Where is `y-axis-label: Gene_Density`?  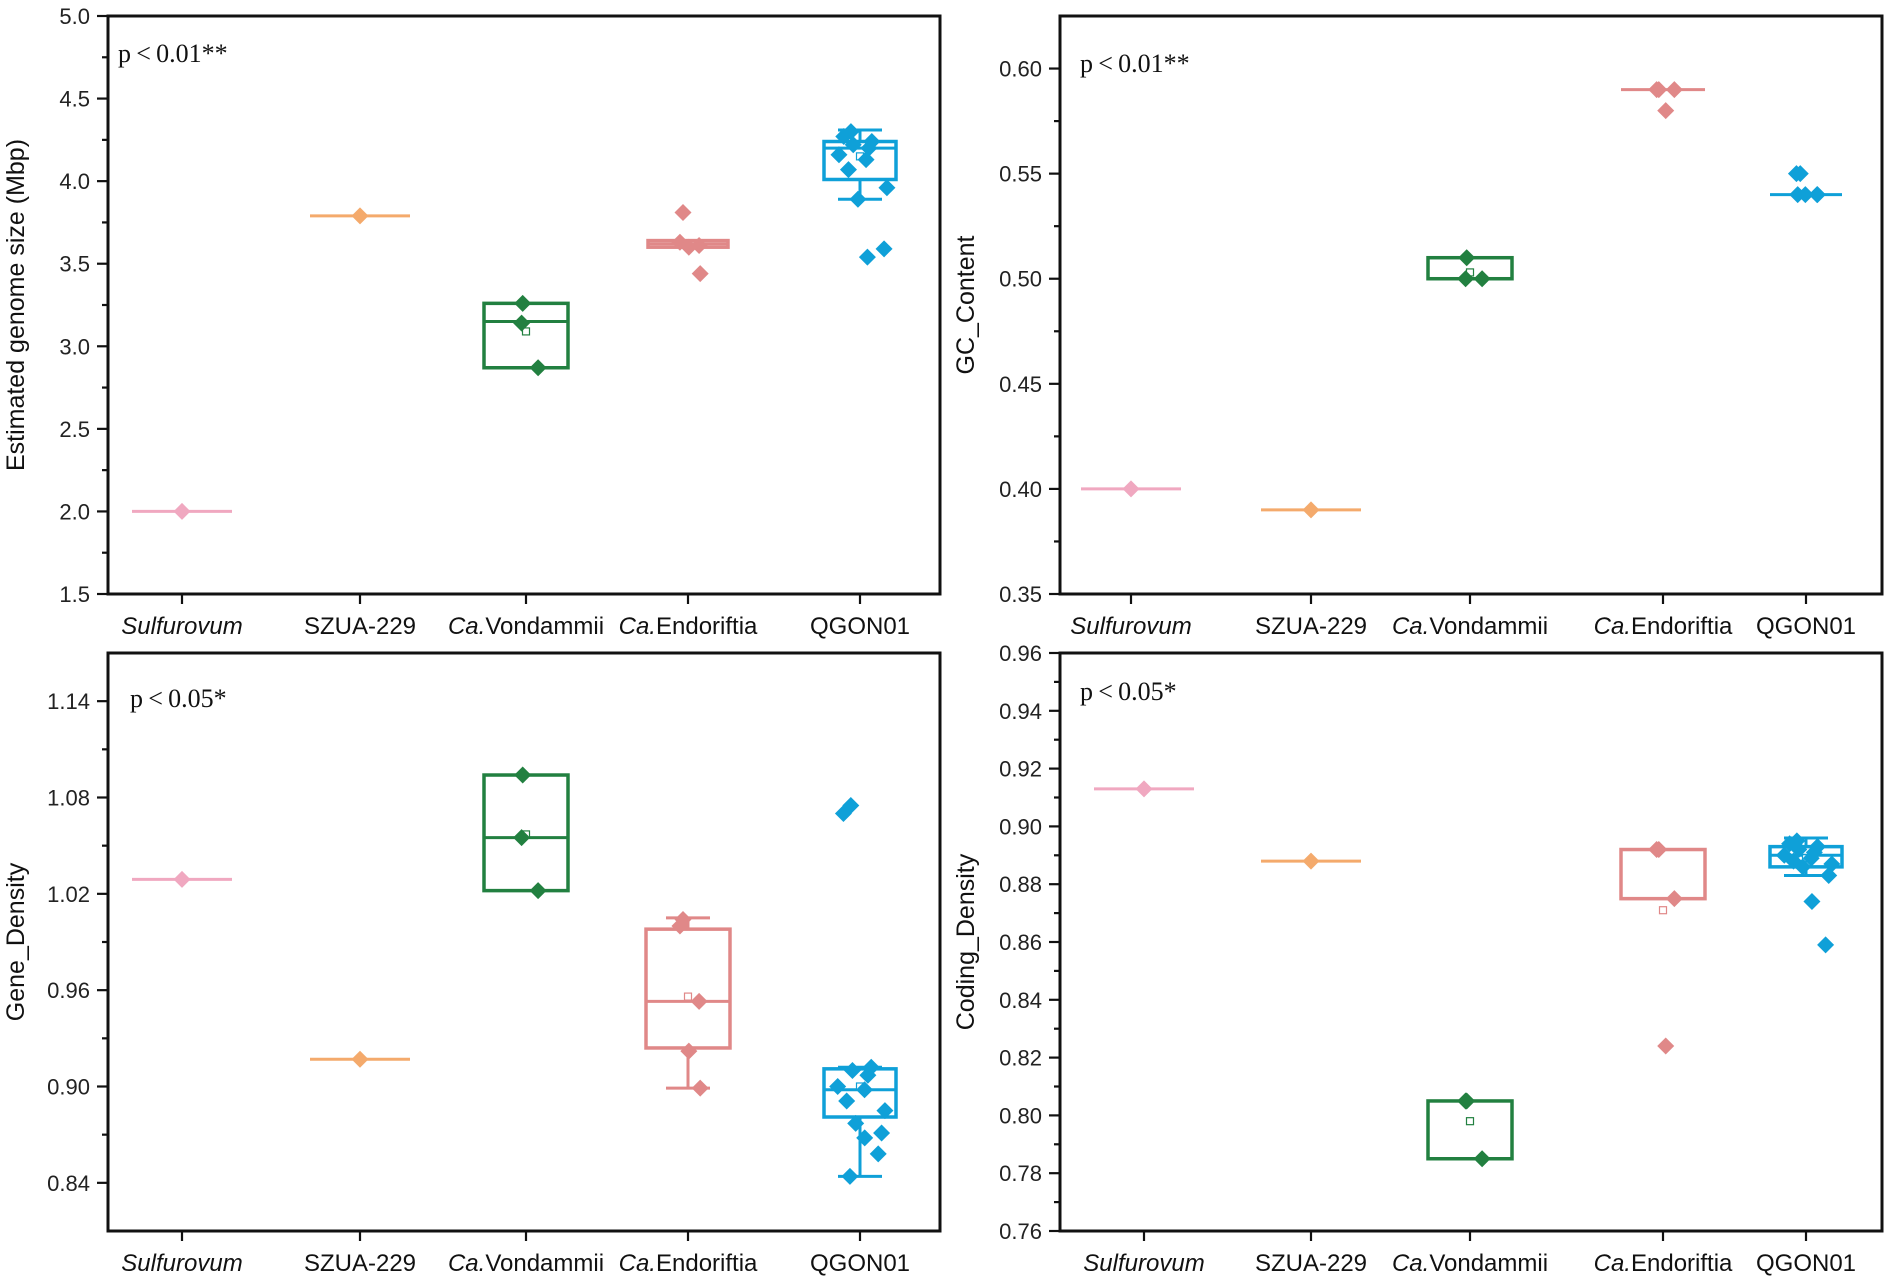 y-axis-label: Gene_Density is located at coordinates (16, 941).